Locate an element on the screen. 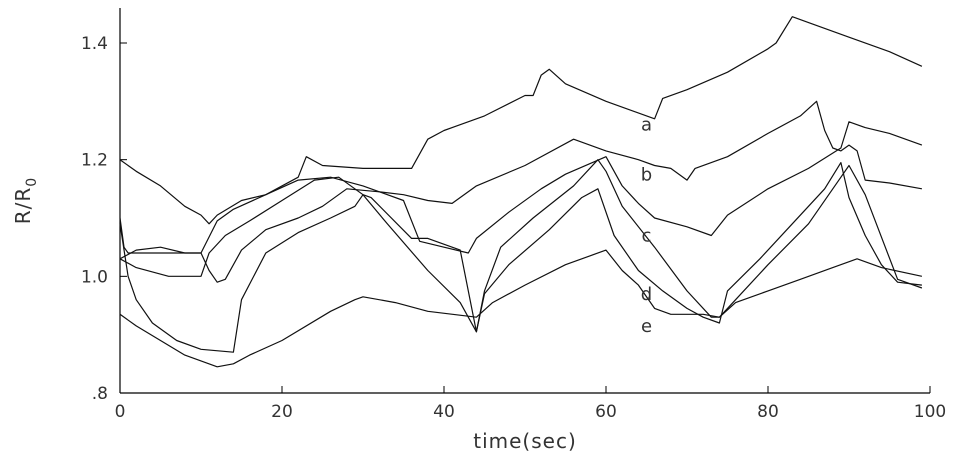 The image size is (956, 460). series-label-d: d is located at coordinates (646, 294).